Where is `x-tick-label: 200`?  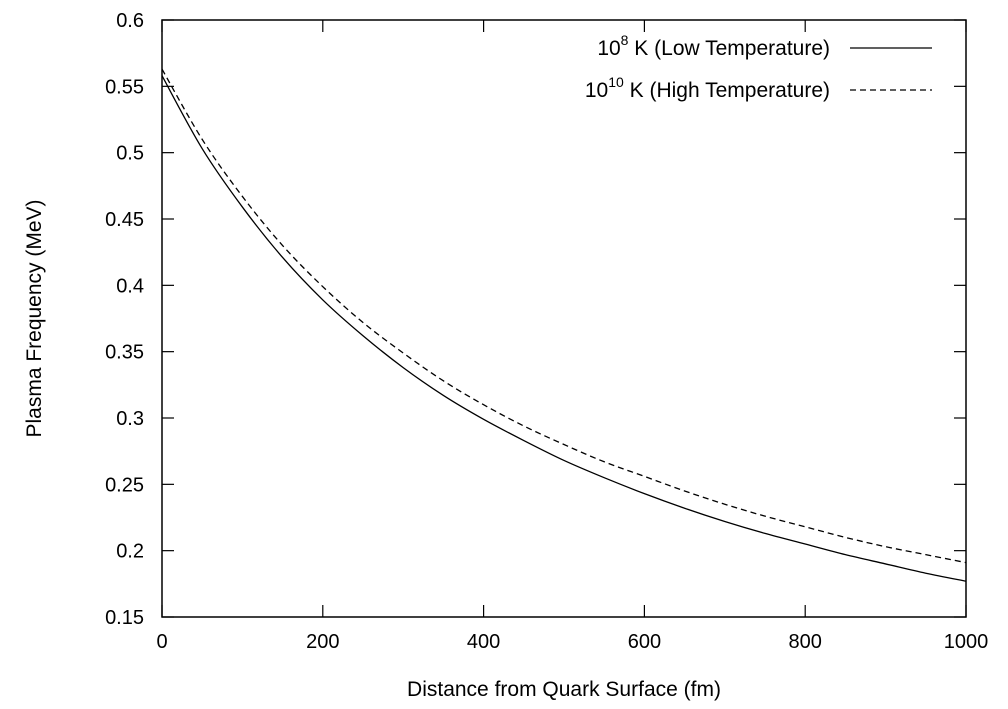 x-tick-label: 200 is located at coordinates (322, 642).